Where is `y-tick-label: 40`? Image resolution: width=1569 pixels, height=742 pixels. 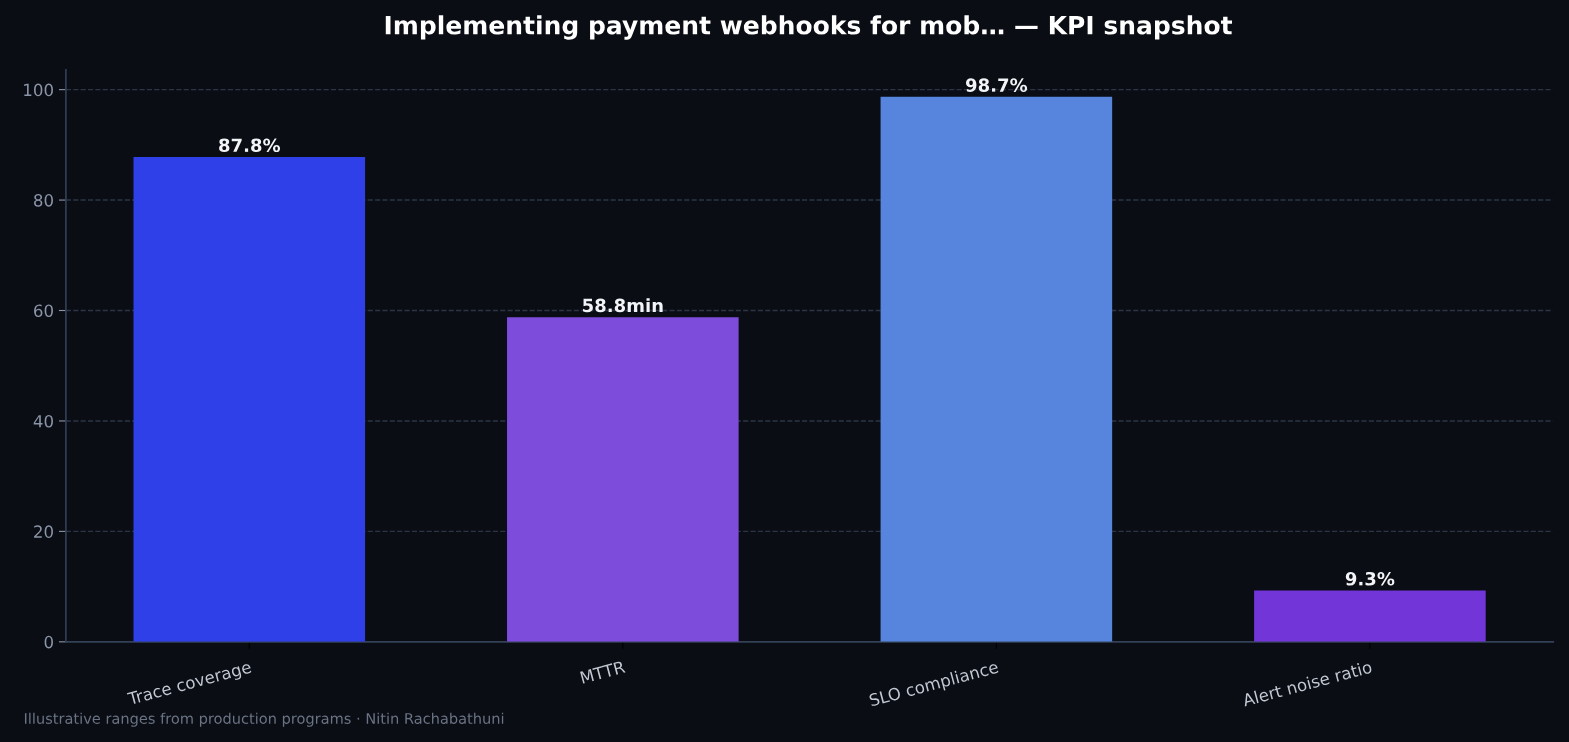 y-tick-label: 40 is located at coordinates (43, 421).